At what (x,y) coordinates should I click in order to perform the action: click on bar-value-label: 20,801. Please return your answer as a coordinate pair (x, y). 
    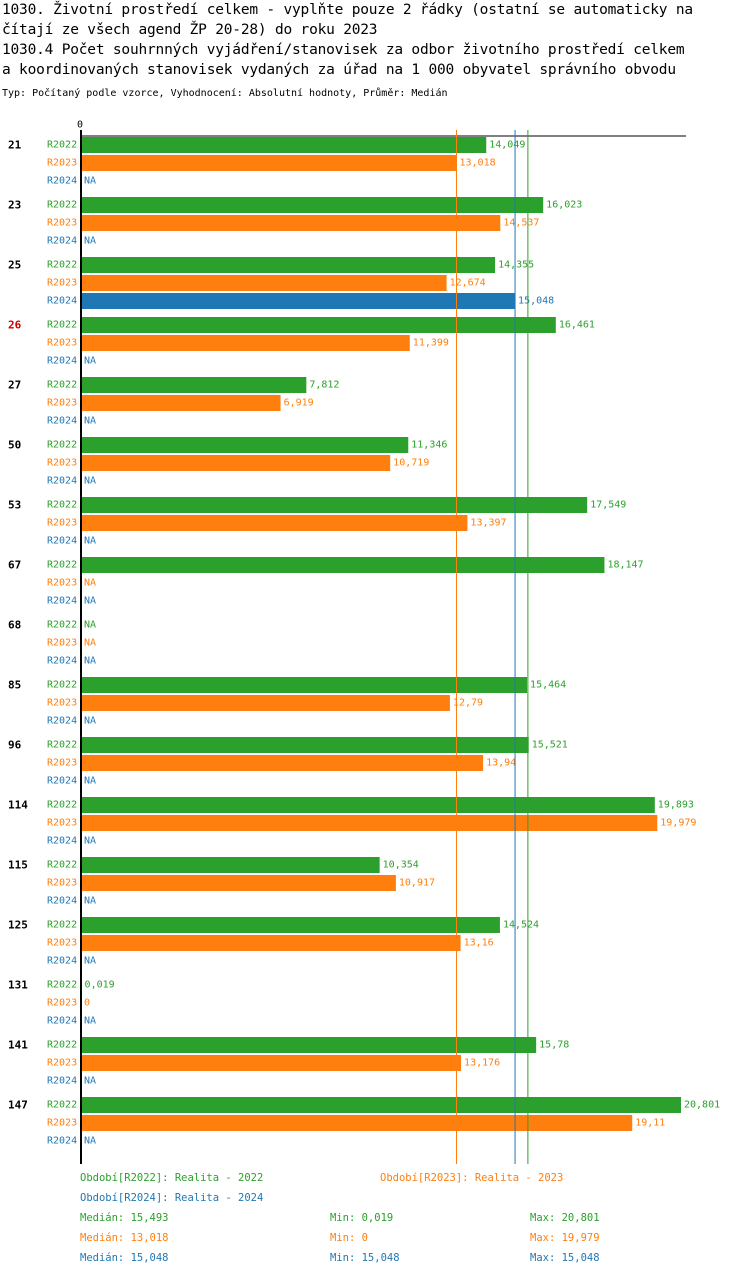
    Looking at the image, I should click on (702, 1105).